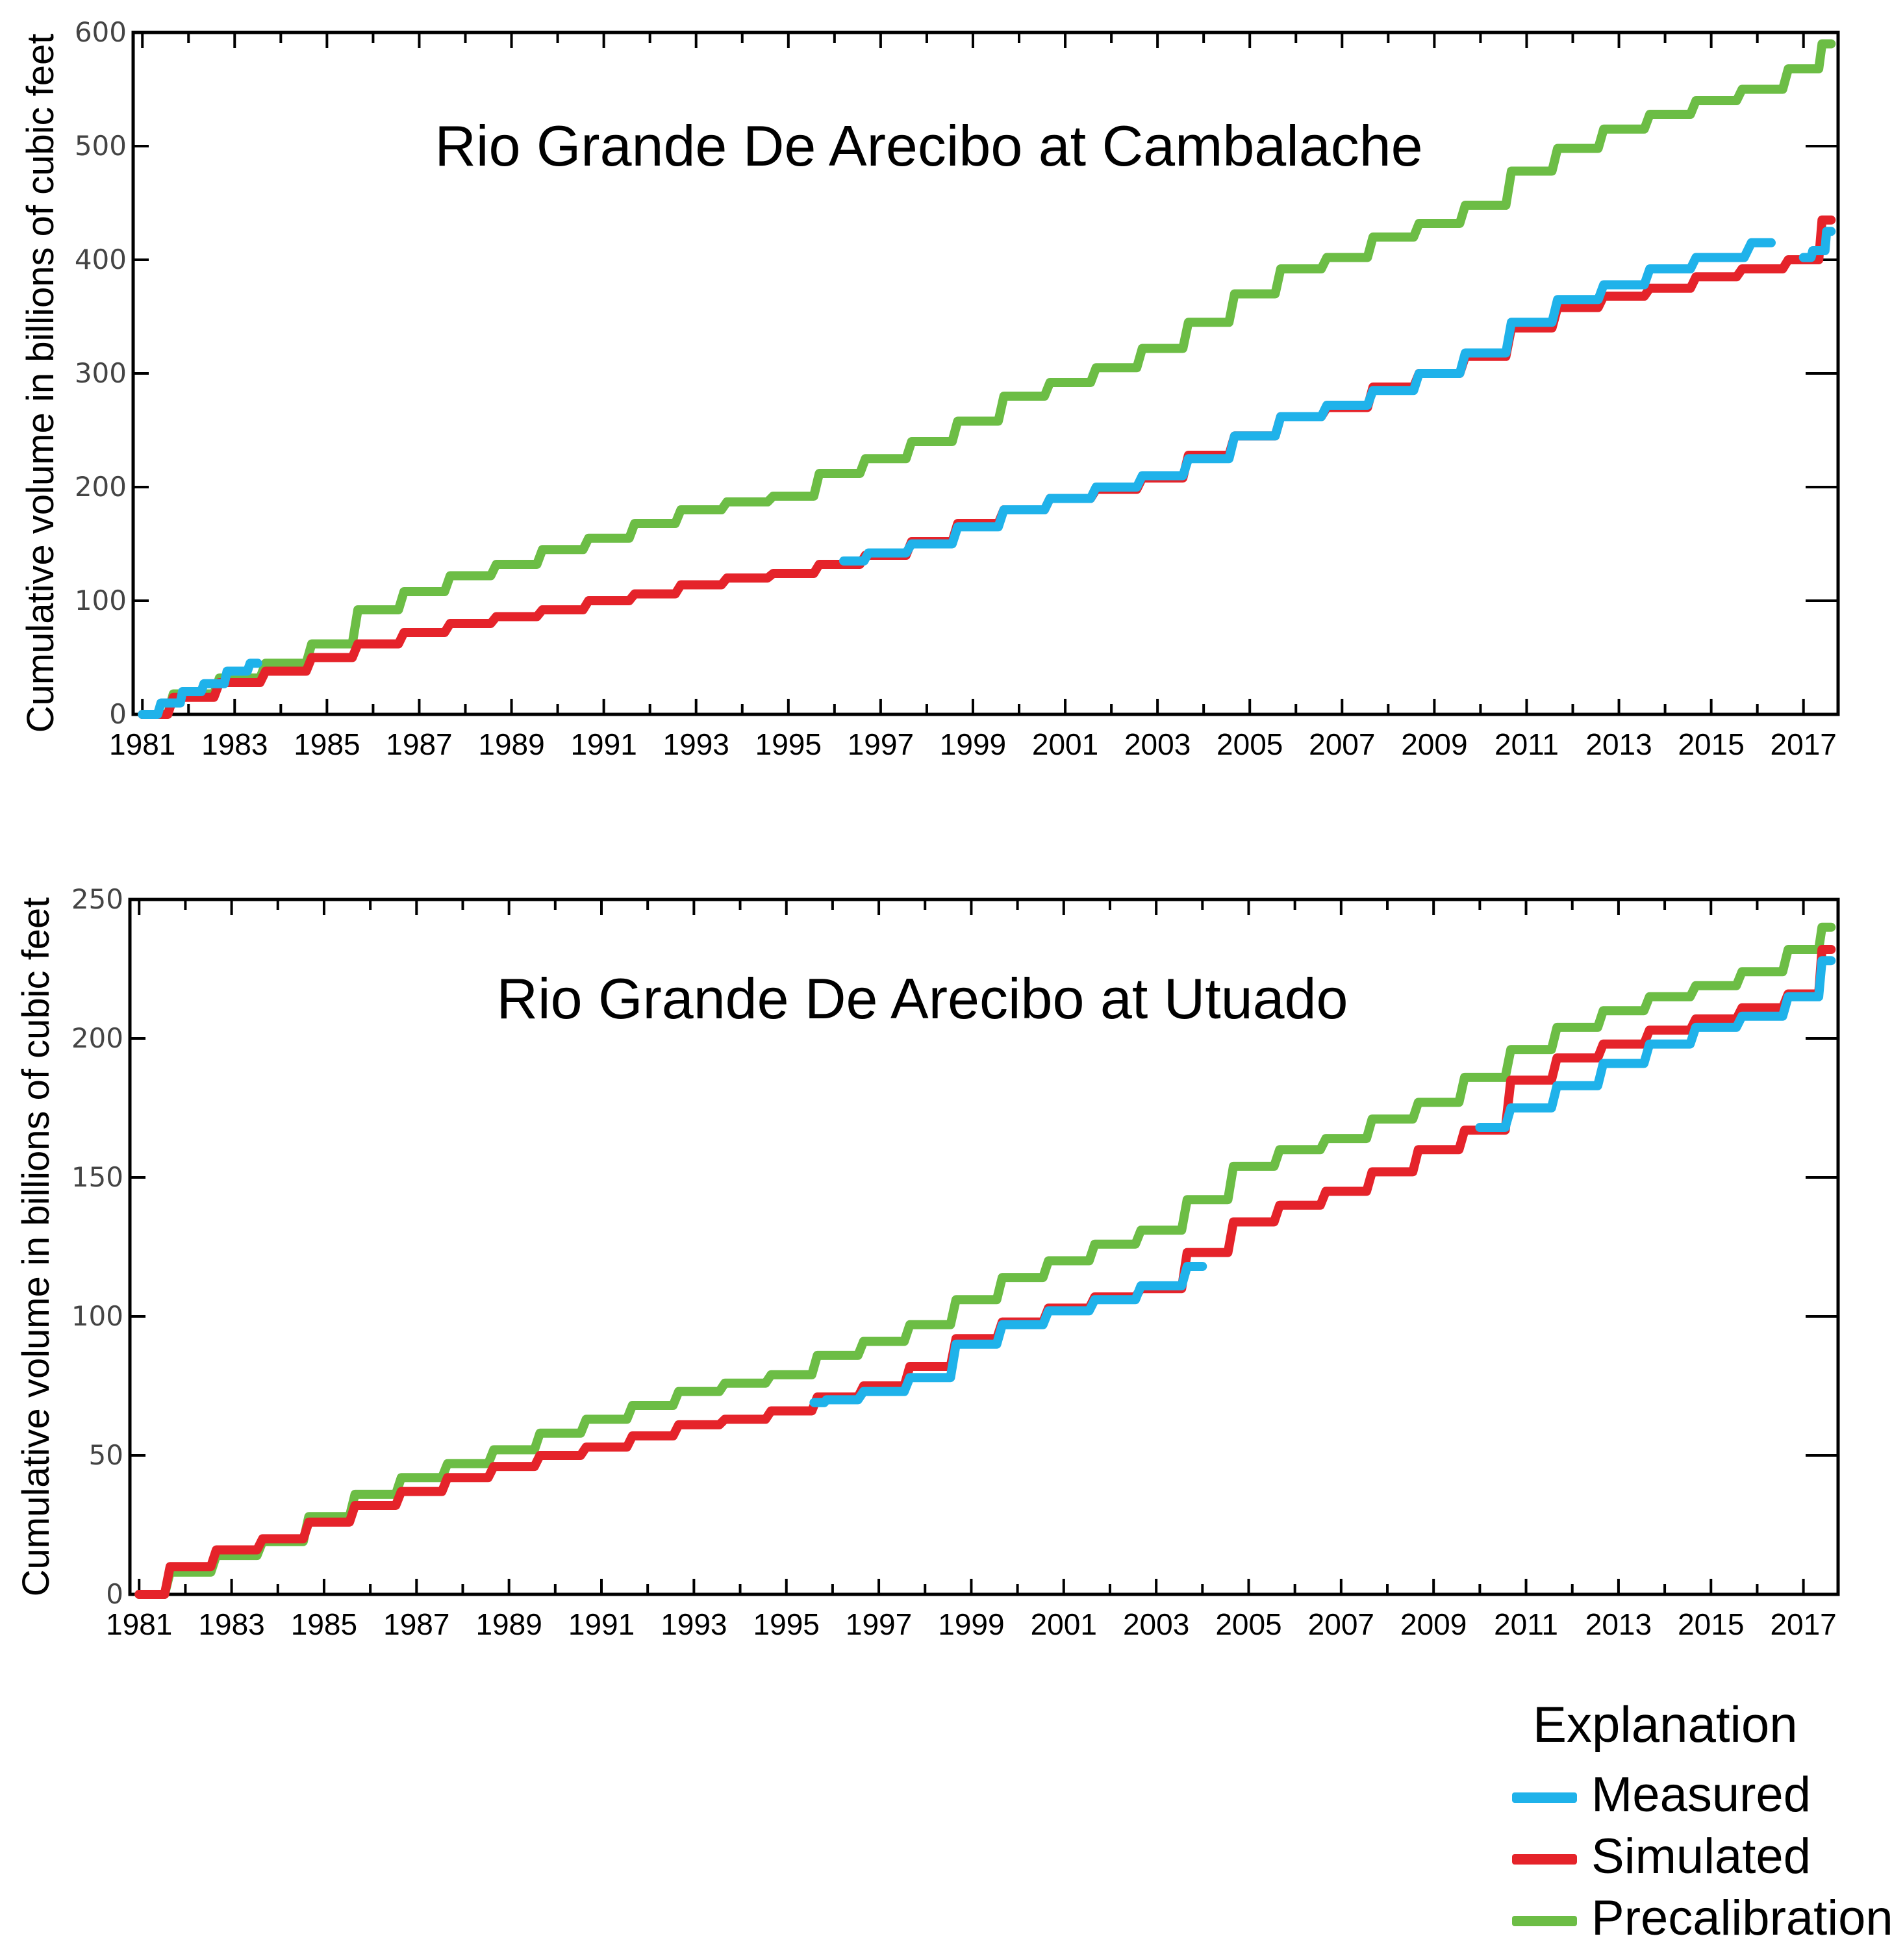  Describe the element at coordinates (1665, 1724) in the screenshot. I see `legend-title: Explanation` at that location.